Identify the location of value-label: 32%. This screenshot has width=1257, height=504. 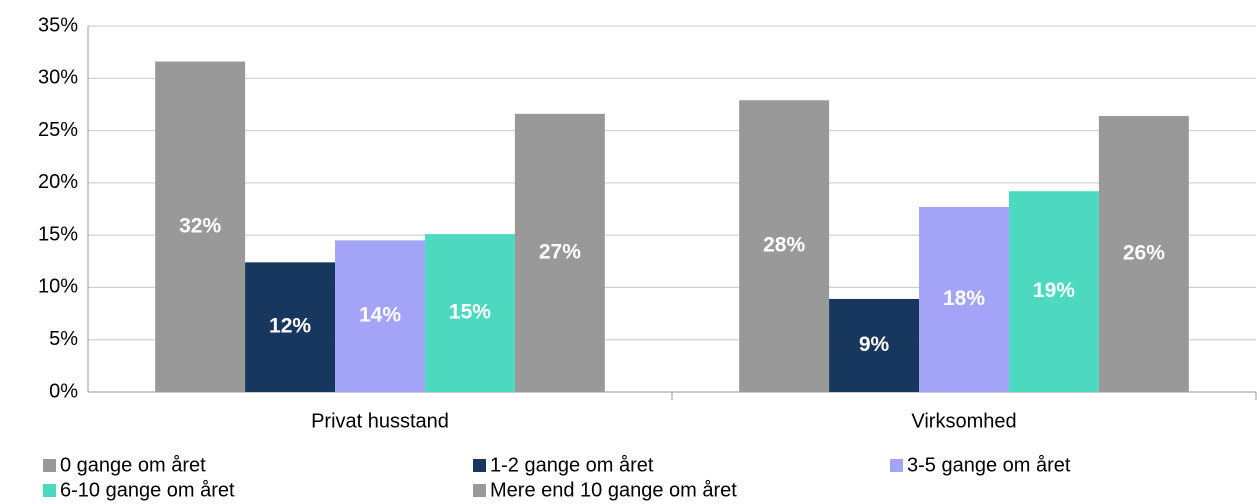
(200, 225).